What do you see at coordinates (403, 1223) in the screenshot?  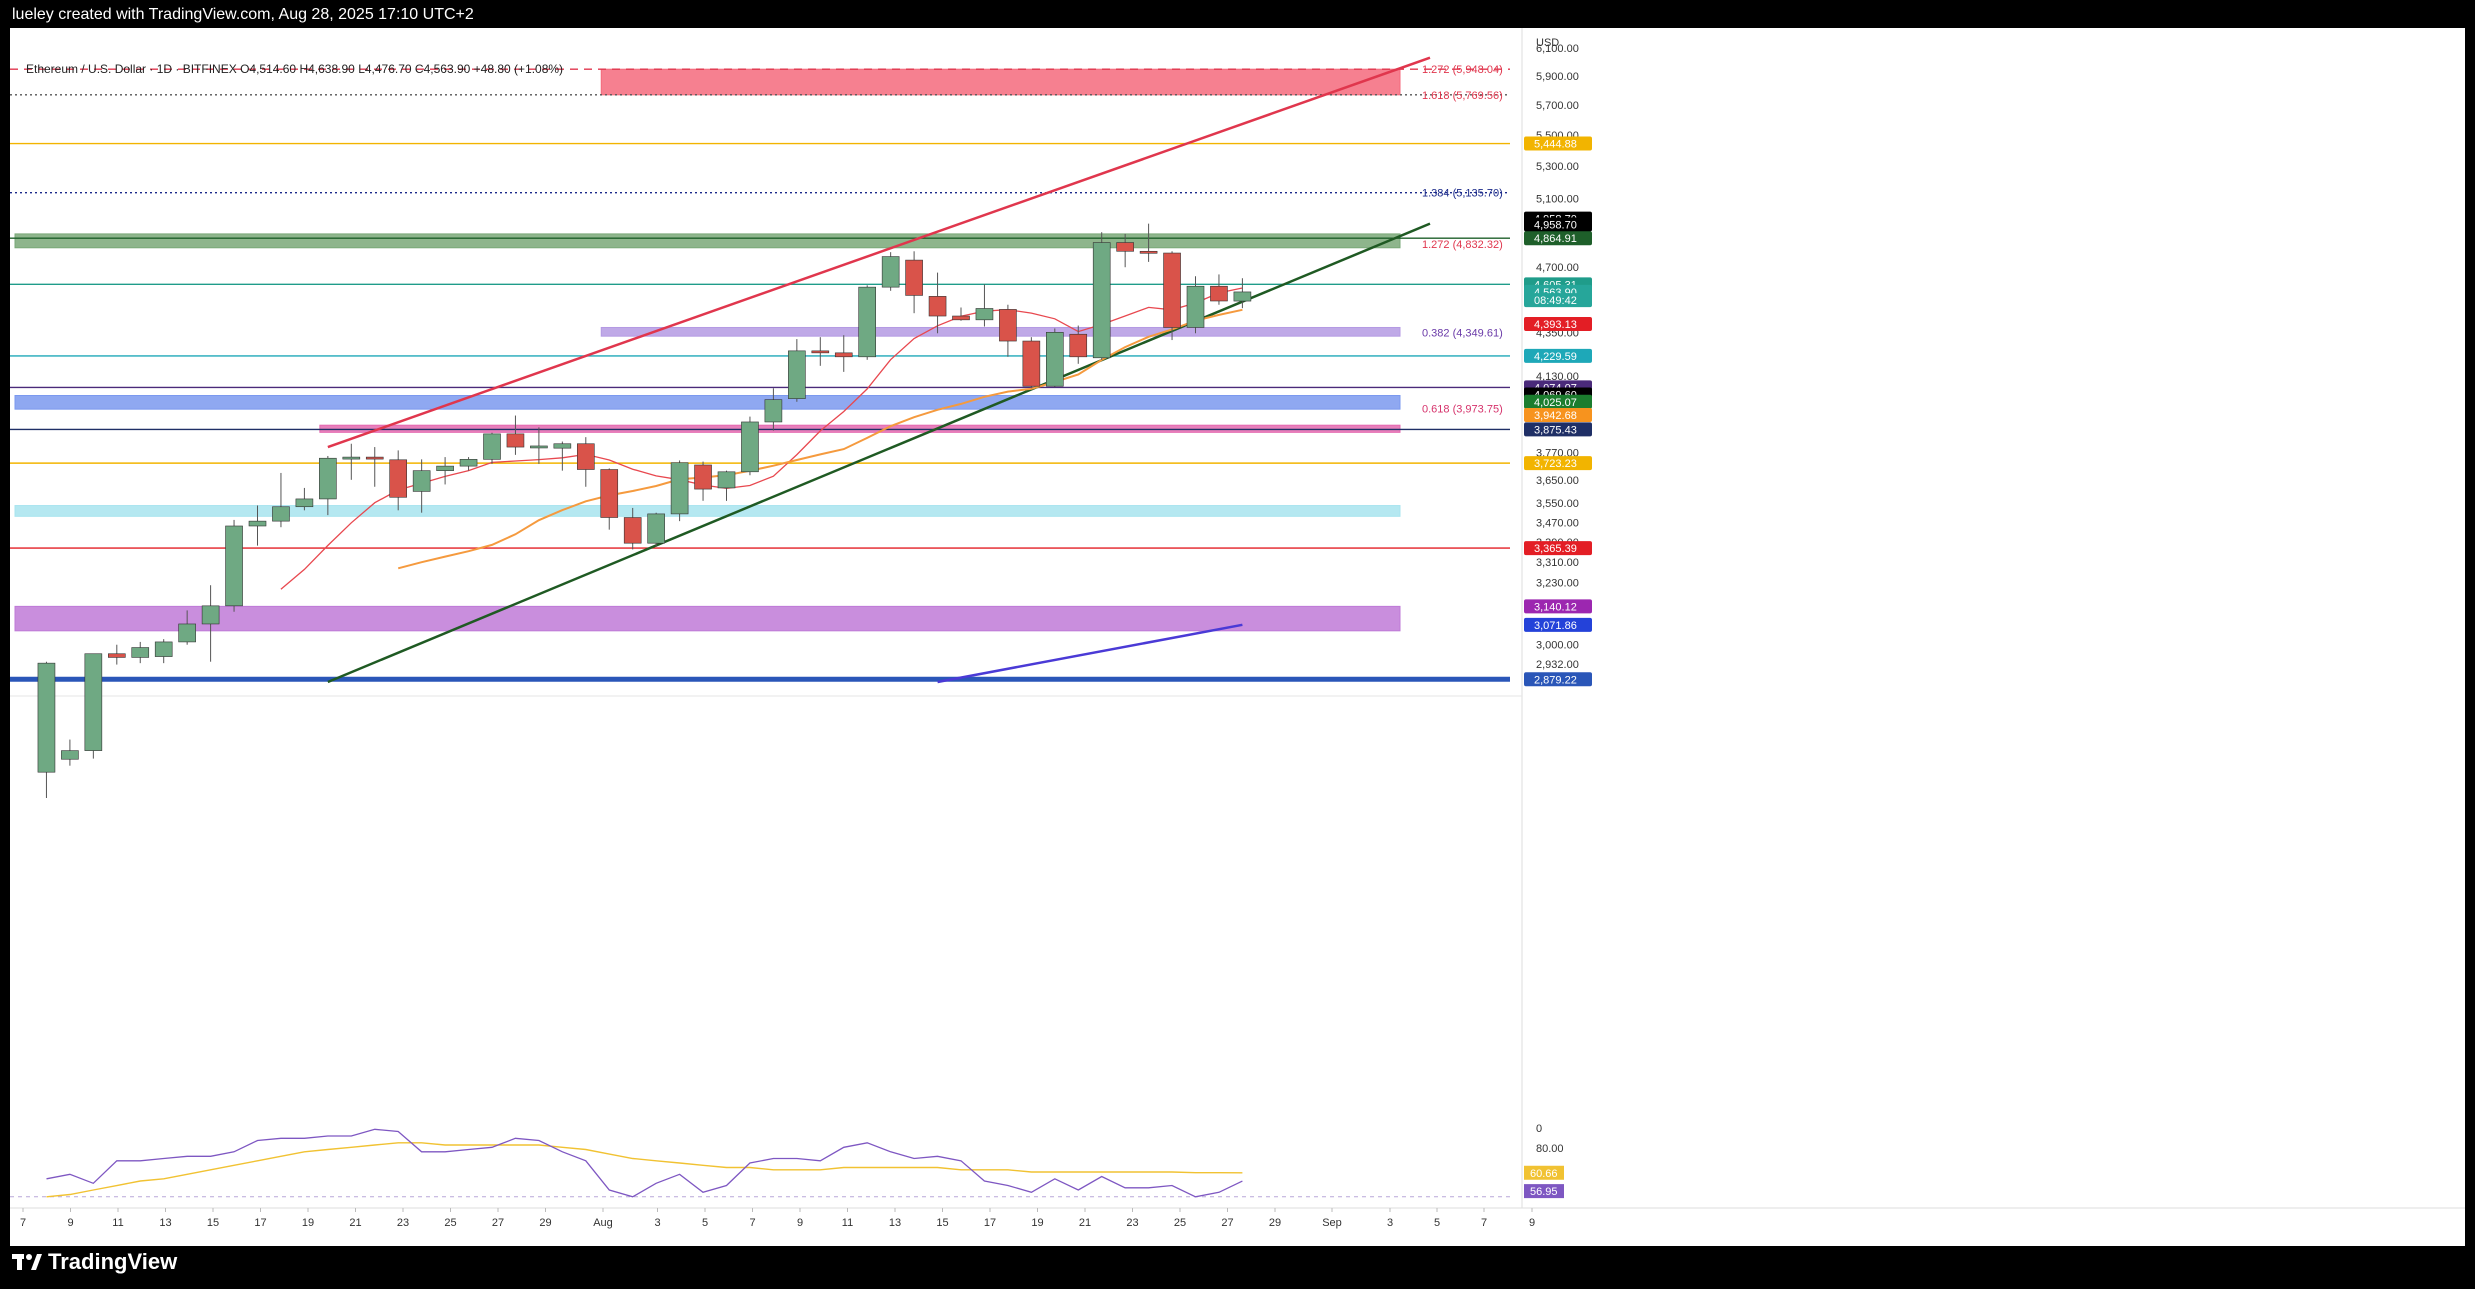 I see `date-tick-label: 23` at bounding box center [403, 1223].